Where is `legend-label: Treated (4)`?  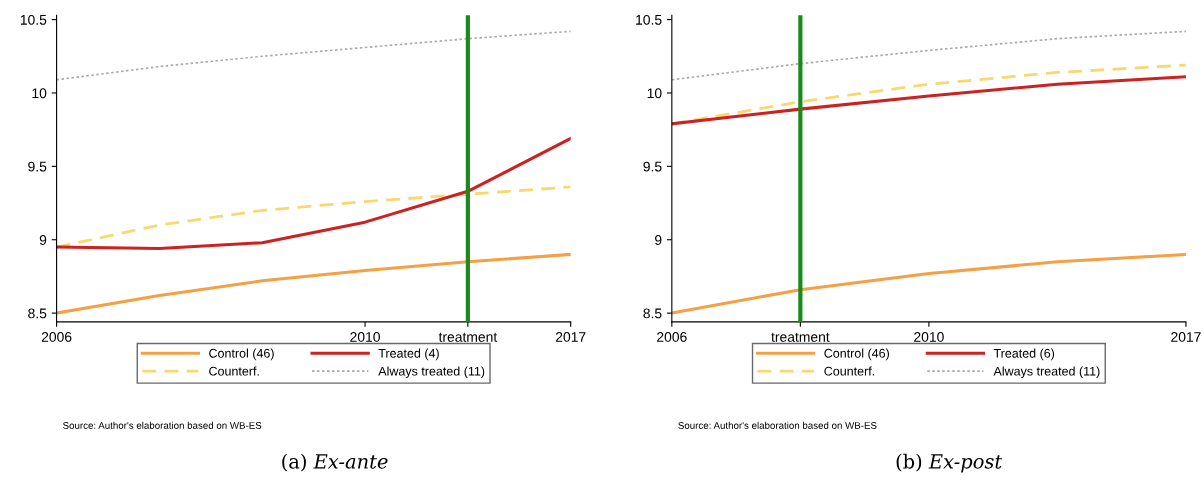 legend-label: Treated (4) is located at coordinates (408, 354).